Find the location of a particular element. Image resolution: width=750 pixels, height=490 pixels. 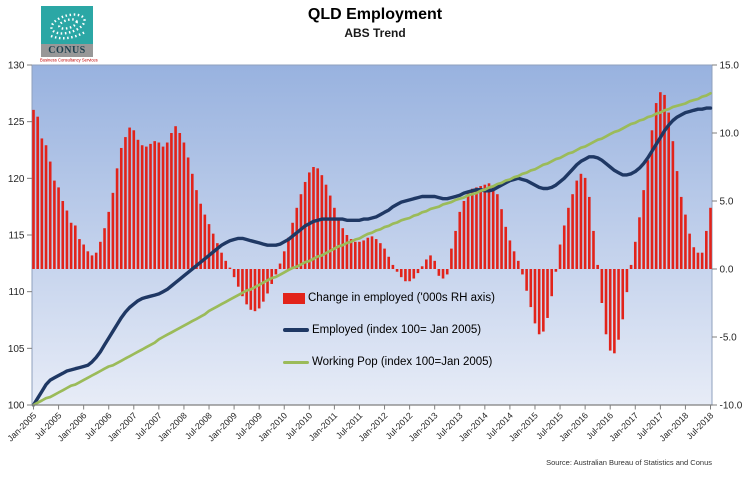

right-axis-label: -10.0 is located at coordinates (731, 406).